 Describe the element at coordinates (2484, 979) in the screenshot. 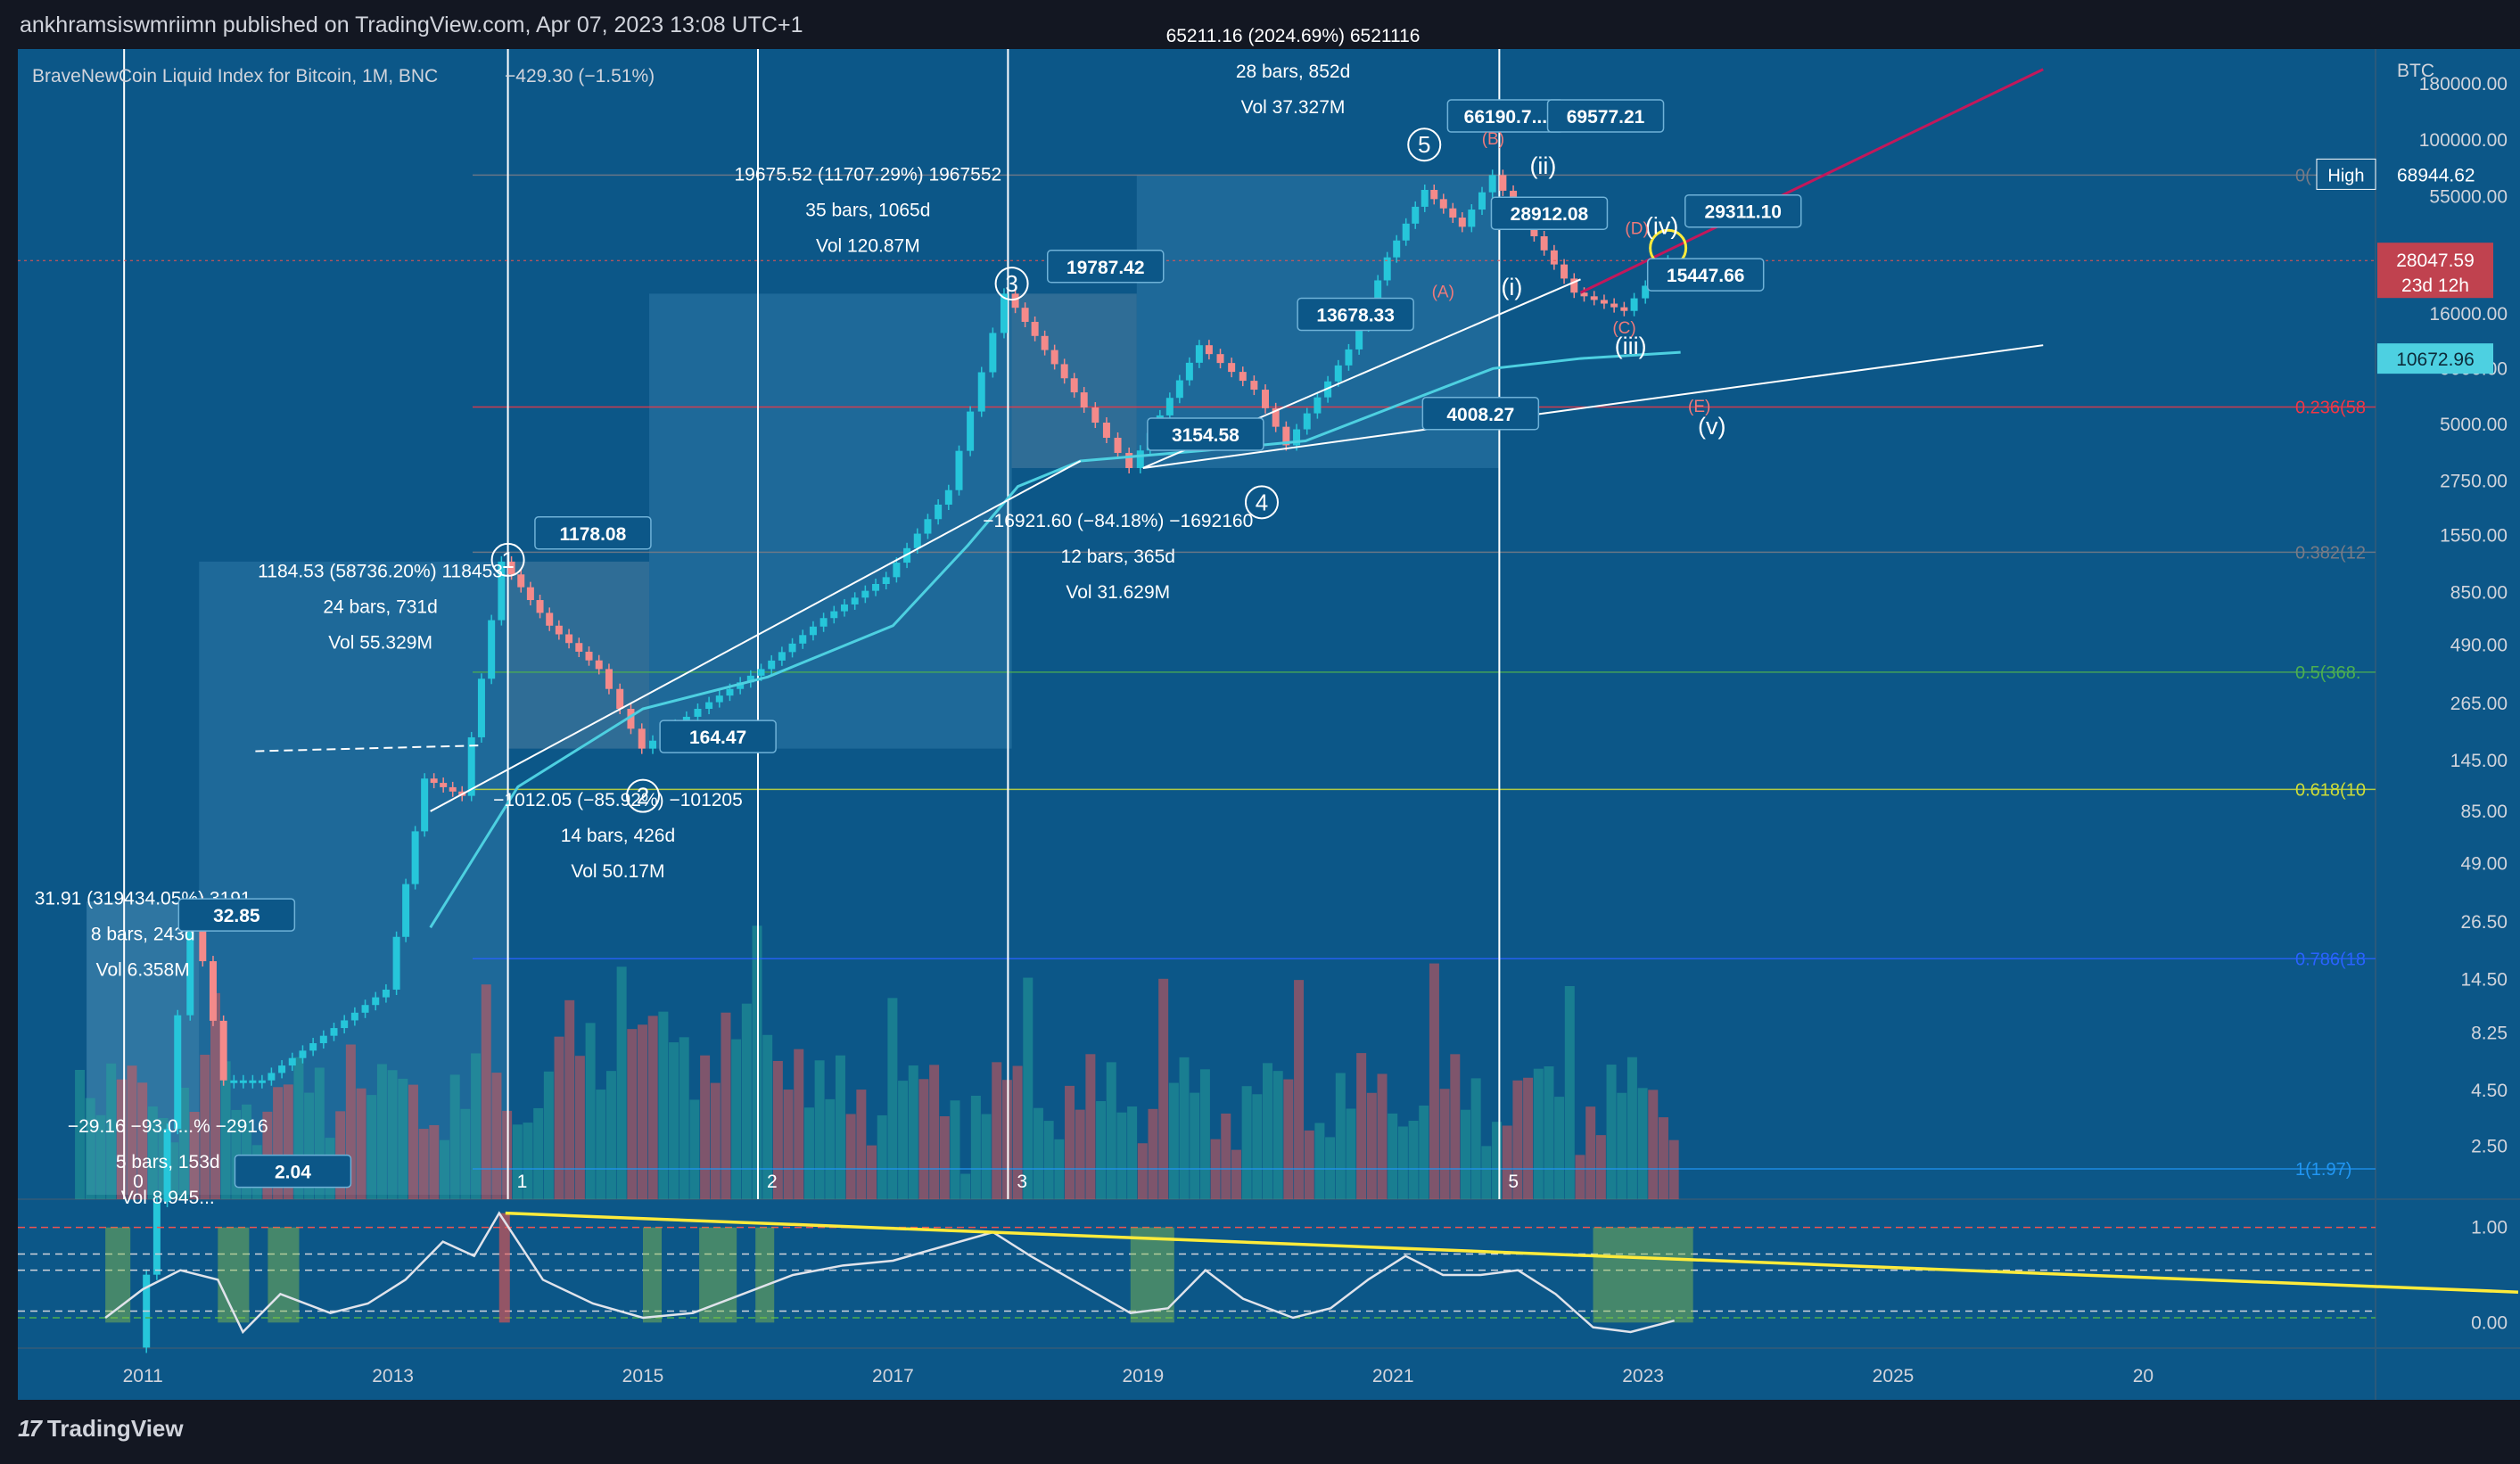

I see `price-tick: 14.50` at that location.